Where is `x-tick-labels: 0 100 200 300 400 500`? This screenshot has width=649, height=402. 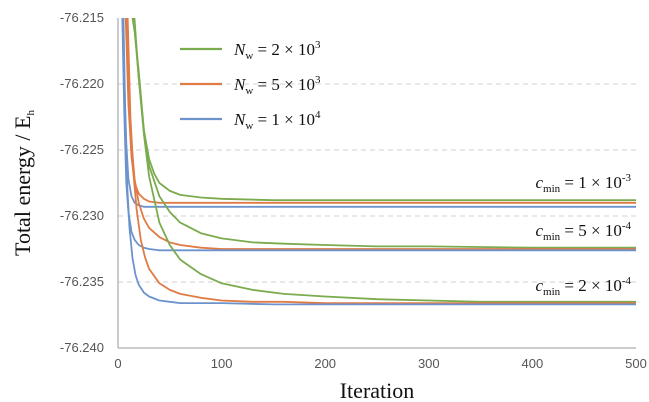 x-tick-labels: 0 100 200 300 400 500 is located at coordinates (380, 363).